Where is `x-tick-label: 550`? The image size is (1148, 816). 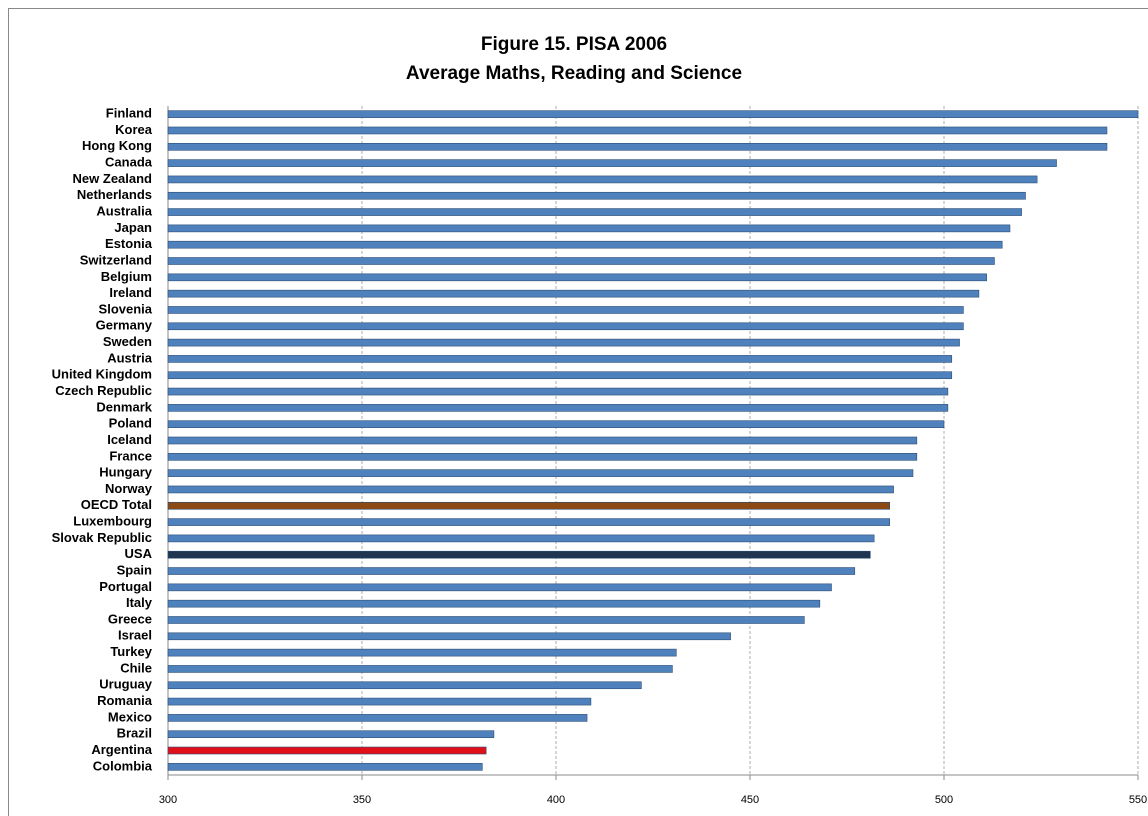 x-tick-label: 550 is located at coordinates (1138, 800).